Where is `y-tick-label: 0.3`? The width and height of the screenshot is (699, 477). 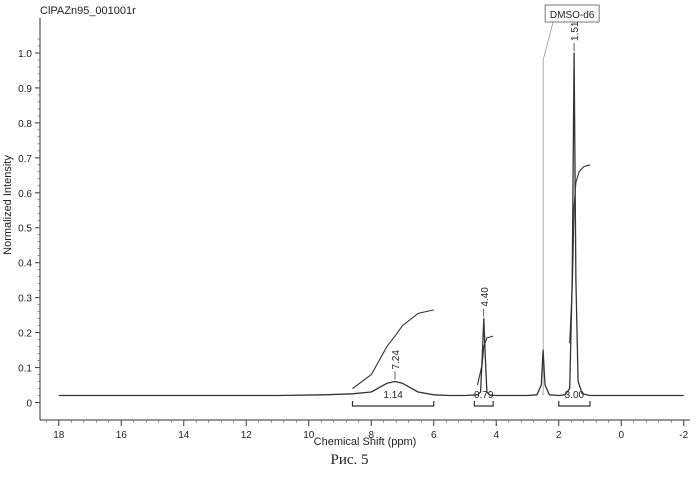
y-tick-label: 0.3 is located at coordinates (25, 299).